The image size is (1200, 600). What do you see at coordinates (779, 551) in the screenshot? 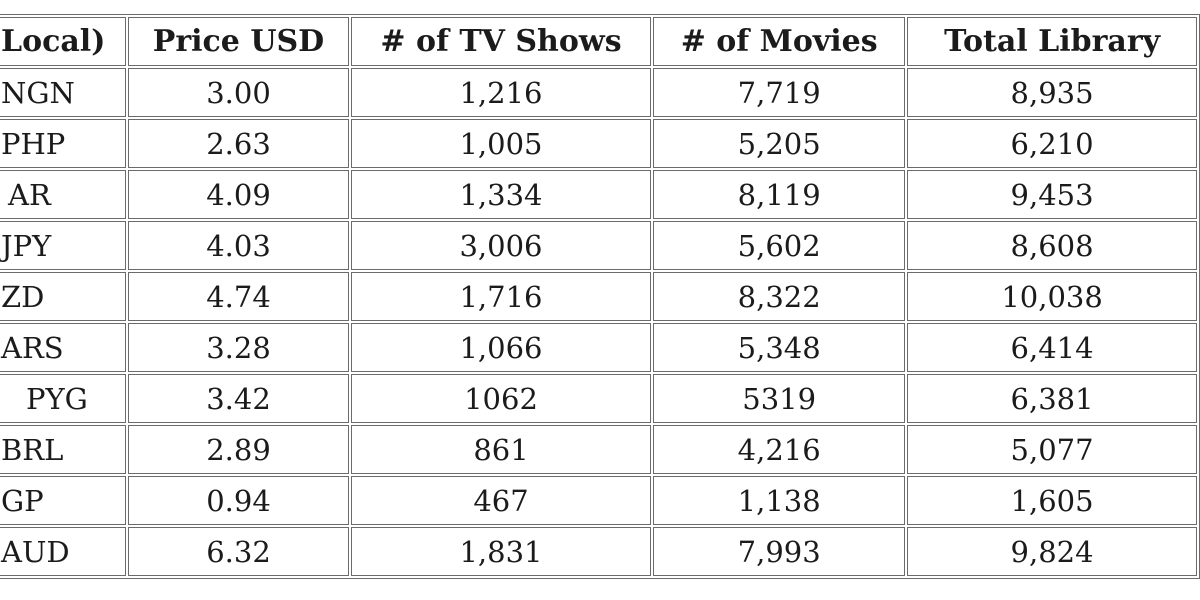
I see `cell-movies: 7,993` at bounding box center [779, 551].